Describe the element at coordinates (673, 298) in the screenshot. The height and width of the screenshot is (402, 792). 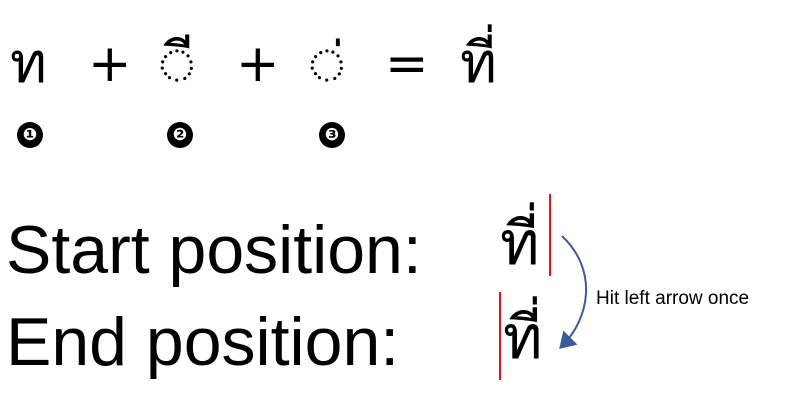
I see `annotation-text: Hit left arrow once` at that location.